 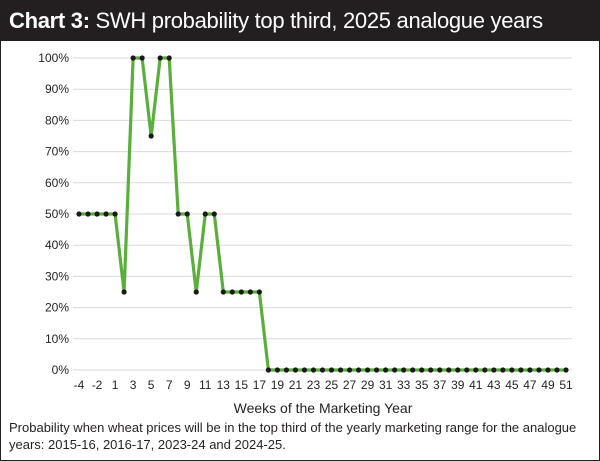 I want to click on y-tick-label: 30%, so click(x=57, y=276).